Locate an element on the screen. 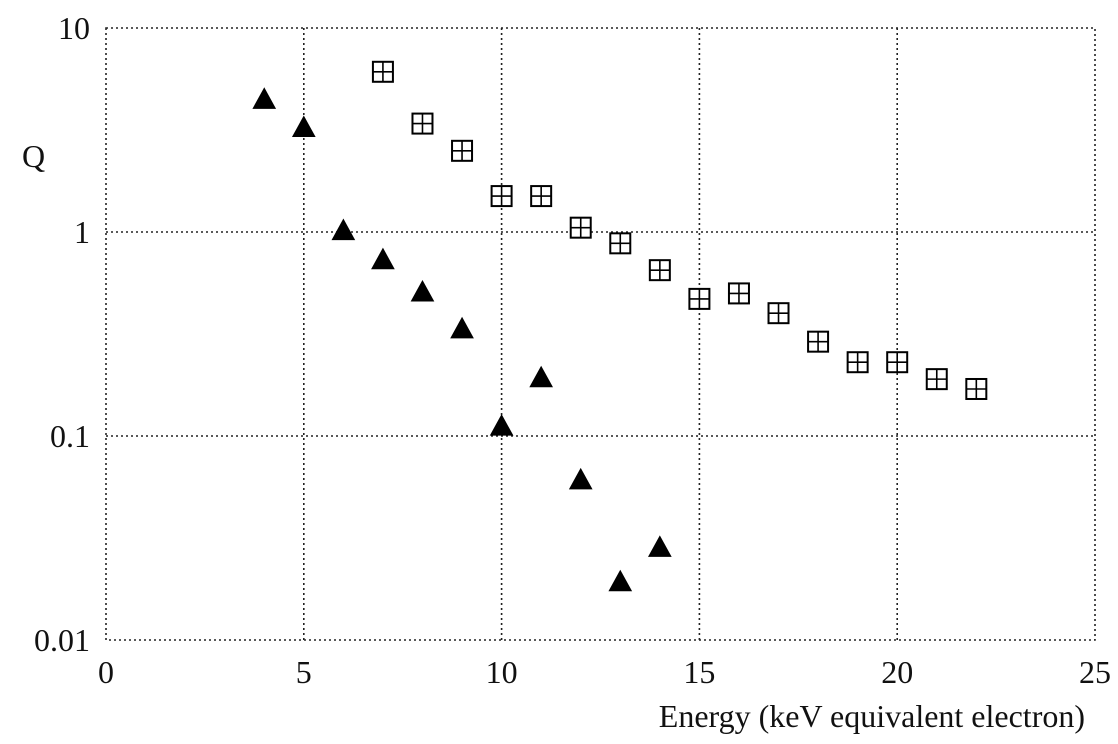 This screenshot has height=744, width=1118. x-tick-labels: 0 5 10 15 20 25 is located at coordinates (604, 672).